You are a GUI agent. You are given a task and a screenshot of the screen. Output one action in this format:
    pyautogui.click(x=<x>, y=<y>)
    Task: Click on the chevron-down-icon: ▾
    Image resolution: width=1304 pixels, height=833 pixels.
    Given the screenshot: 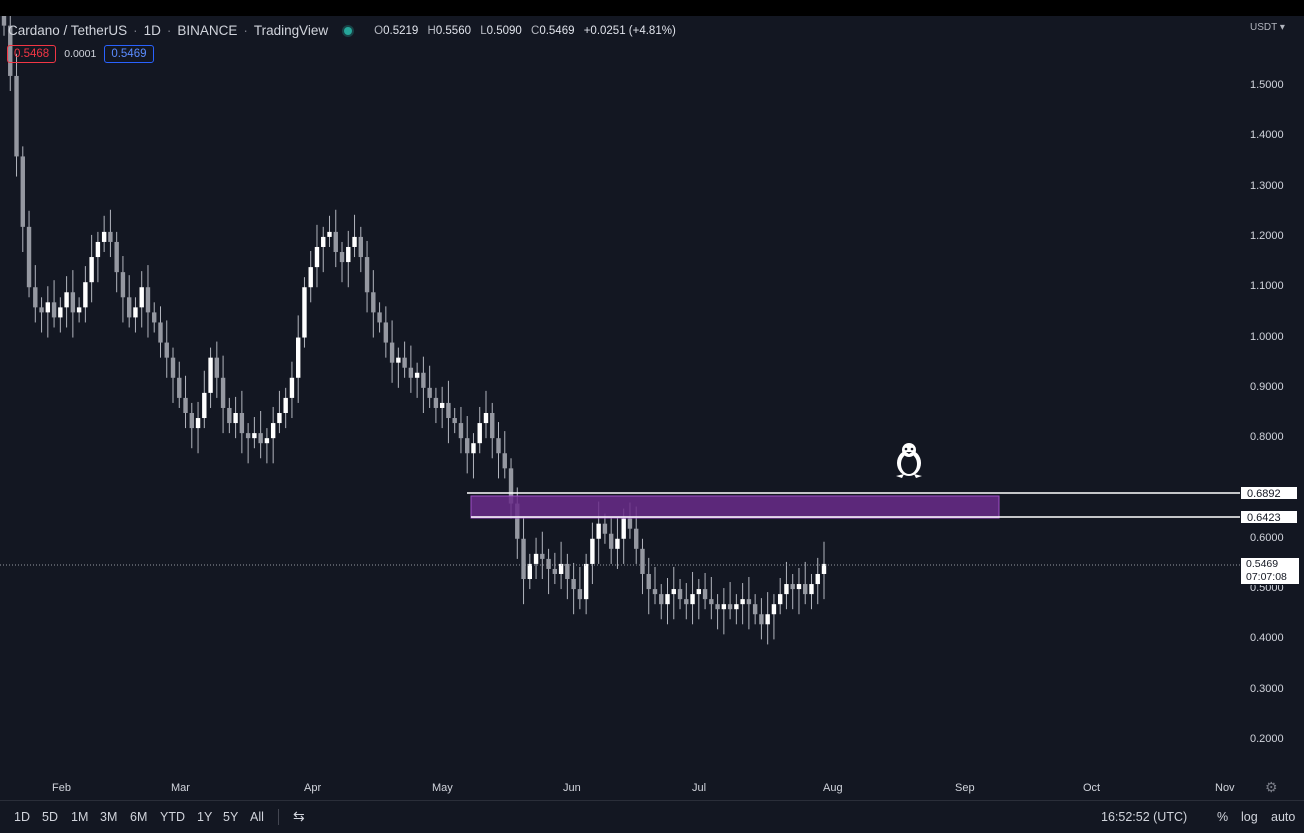 What is the action you would take?
    pyautogui.click(x=1282, y=27)
    